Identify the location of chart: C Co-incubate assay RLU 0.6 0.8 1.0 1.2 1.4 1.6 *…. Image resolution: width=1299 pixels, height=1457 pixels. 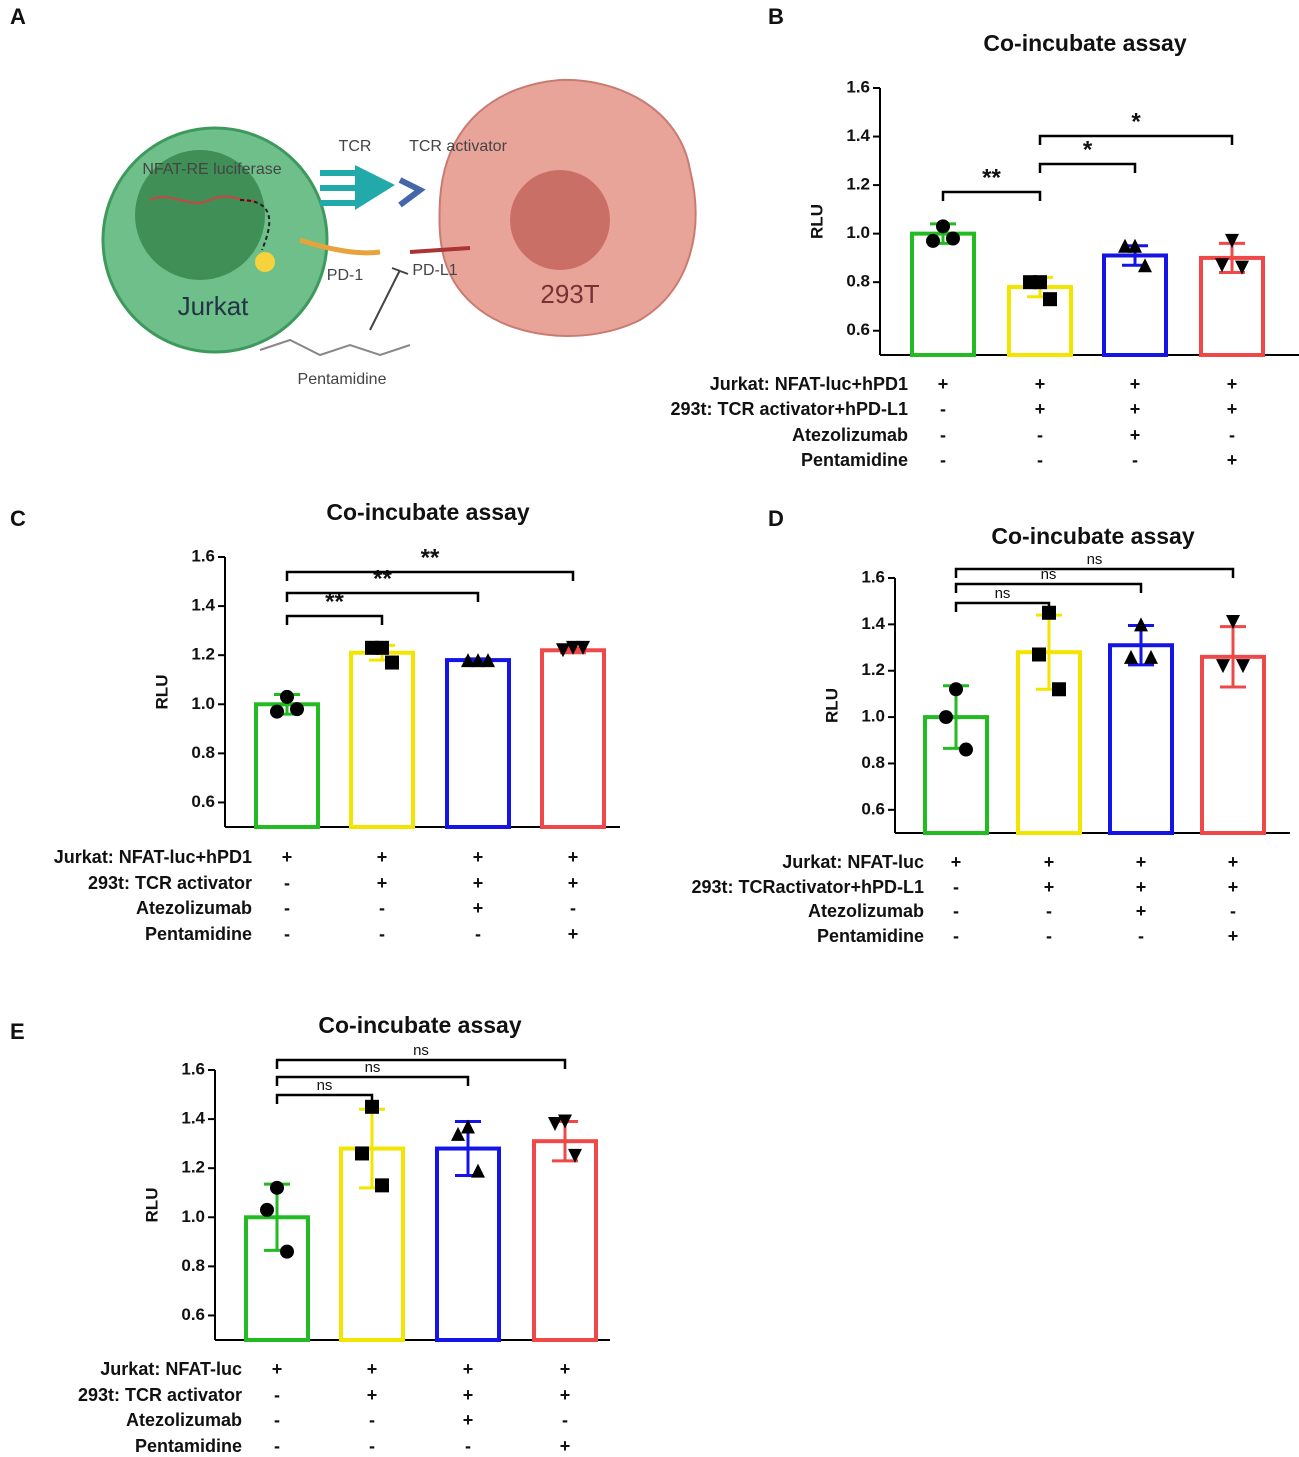
(315, 721).